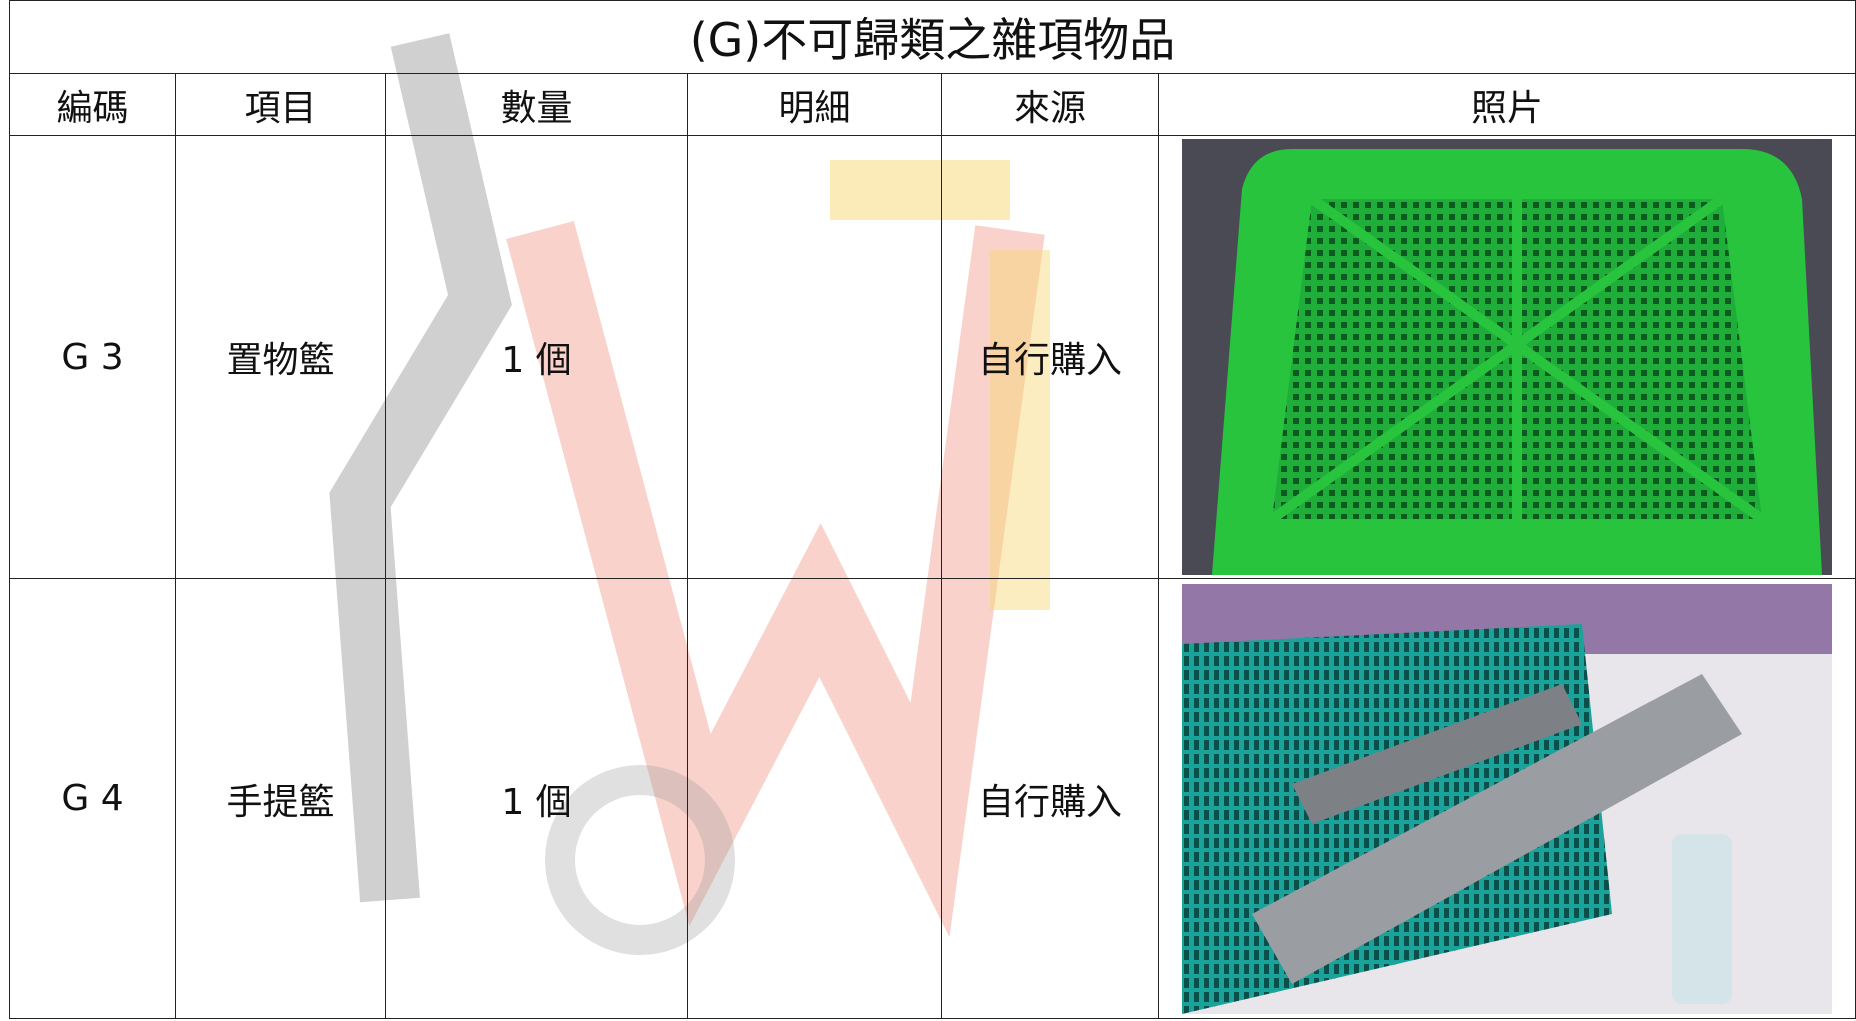 The height and width of the screenshot is (1021, 1856). Describe the element at coordinates (92, 357) in the screenshot. I see `cell: G 3` at that location.